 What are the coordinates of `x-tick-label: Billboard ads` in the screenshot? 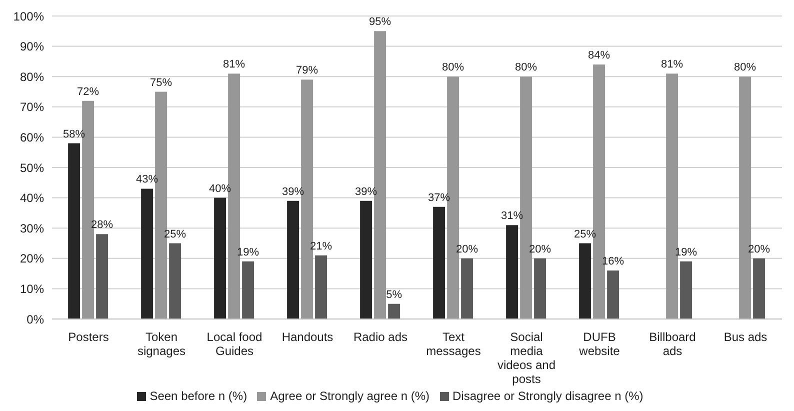 It's located at (672, 344).